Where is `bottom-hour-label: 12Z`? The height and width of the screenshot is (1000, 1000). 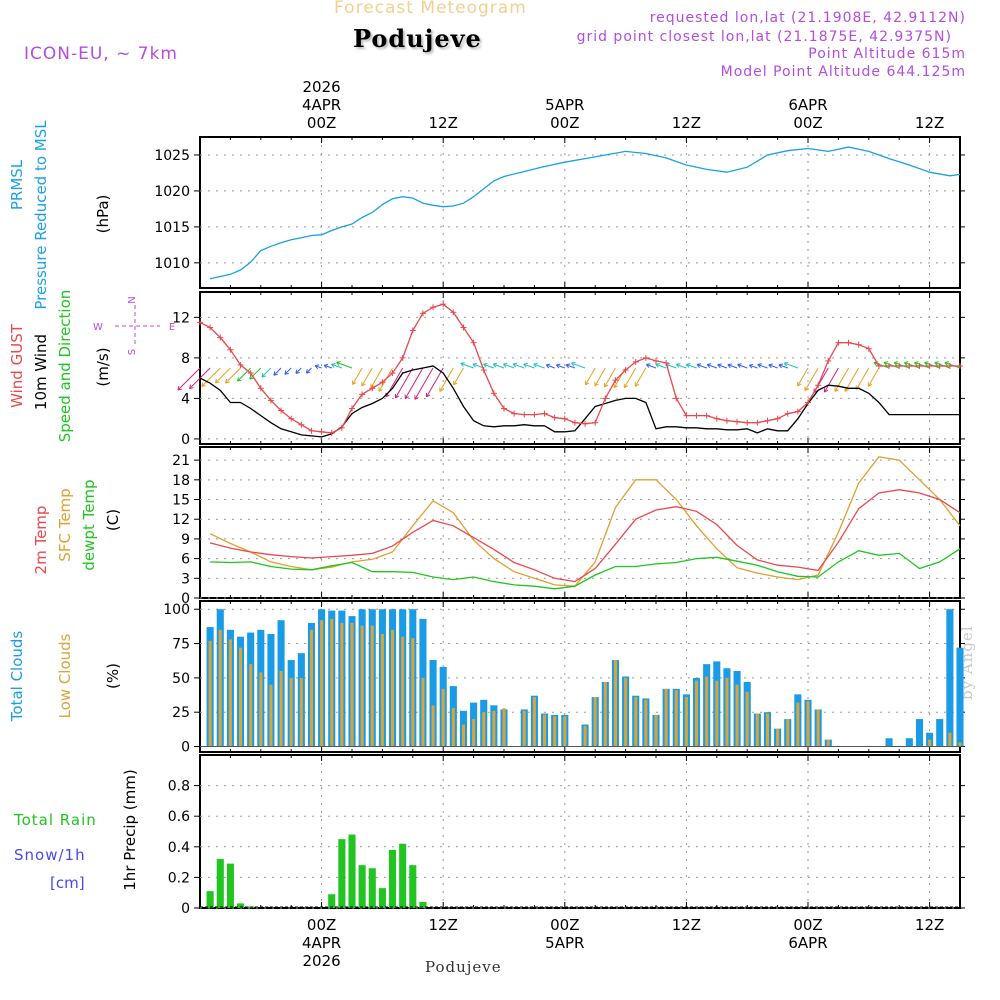
bottom-hour-label: 12Z is located at coordinates (686, 925).